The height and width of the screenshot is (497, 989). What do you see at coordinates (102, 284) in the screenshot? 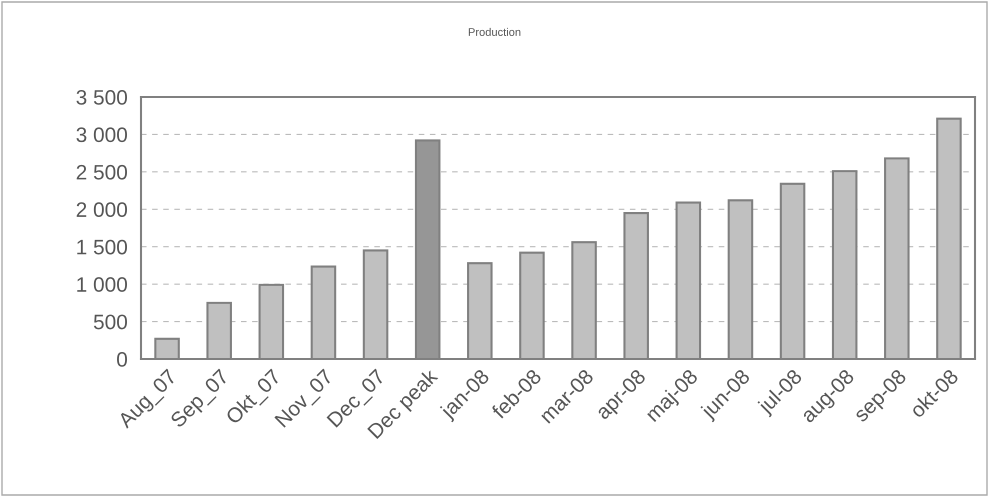
I see `y-tick-label: 1 000` at bounding box center [102, 284].